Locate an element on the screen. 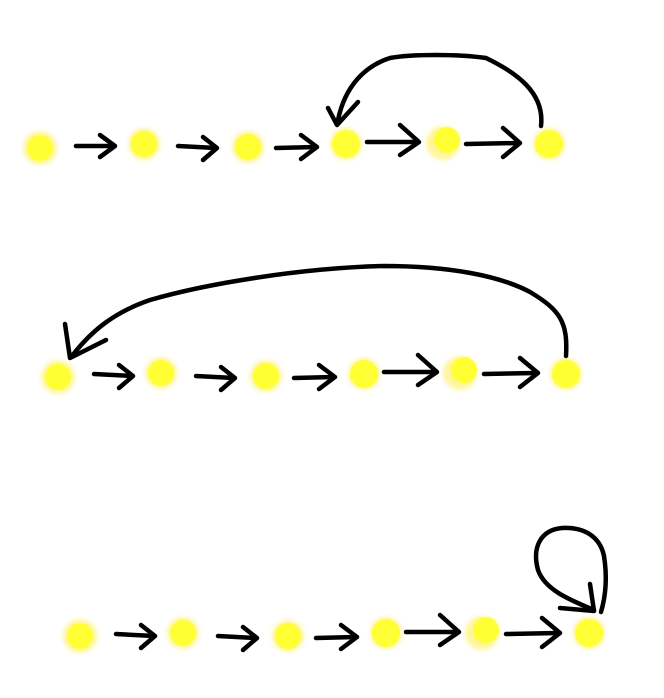  row-2-cycle-arrow is located at coordinates (315, 312).